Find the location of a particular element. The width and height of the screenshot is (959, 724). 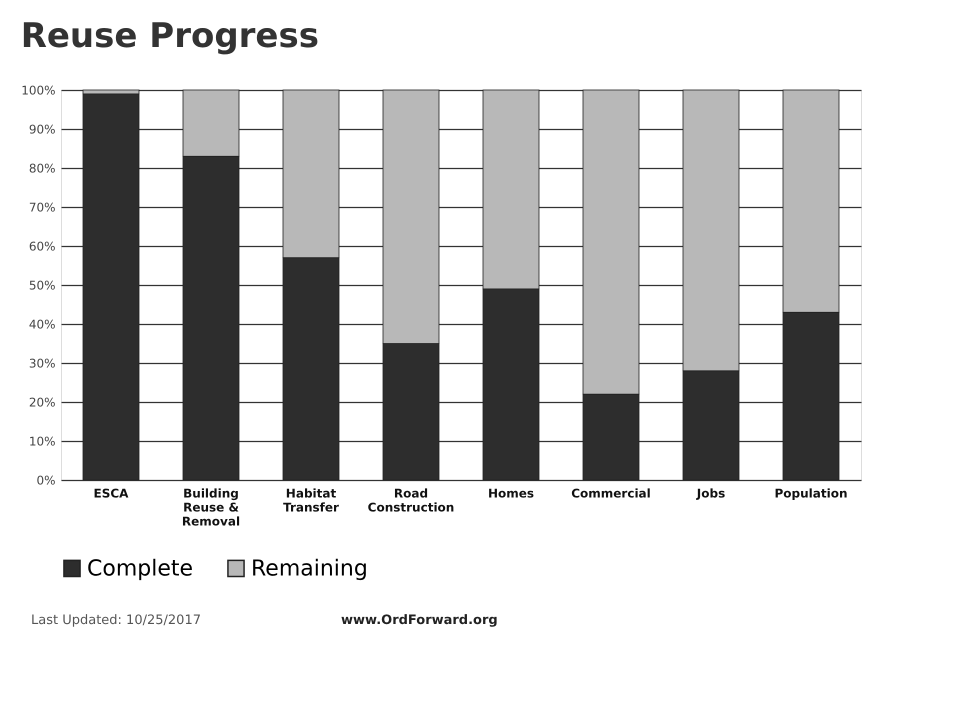

y-tick-label: 50% is located at coordinates (42, 285).